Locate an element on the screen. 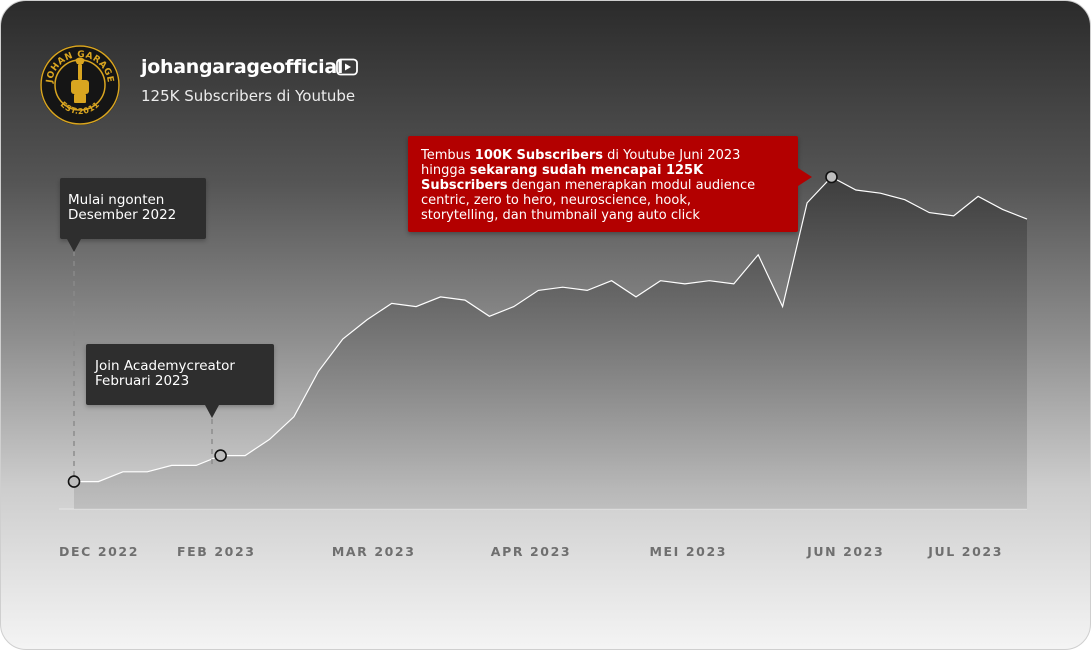  channel-logo: JOHAN GARAGE EST.2011 is located at coordinates (80, 85).